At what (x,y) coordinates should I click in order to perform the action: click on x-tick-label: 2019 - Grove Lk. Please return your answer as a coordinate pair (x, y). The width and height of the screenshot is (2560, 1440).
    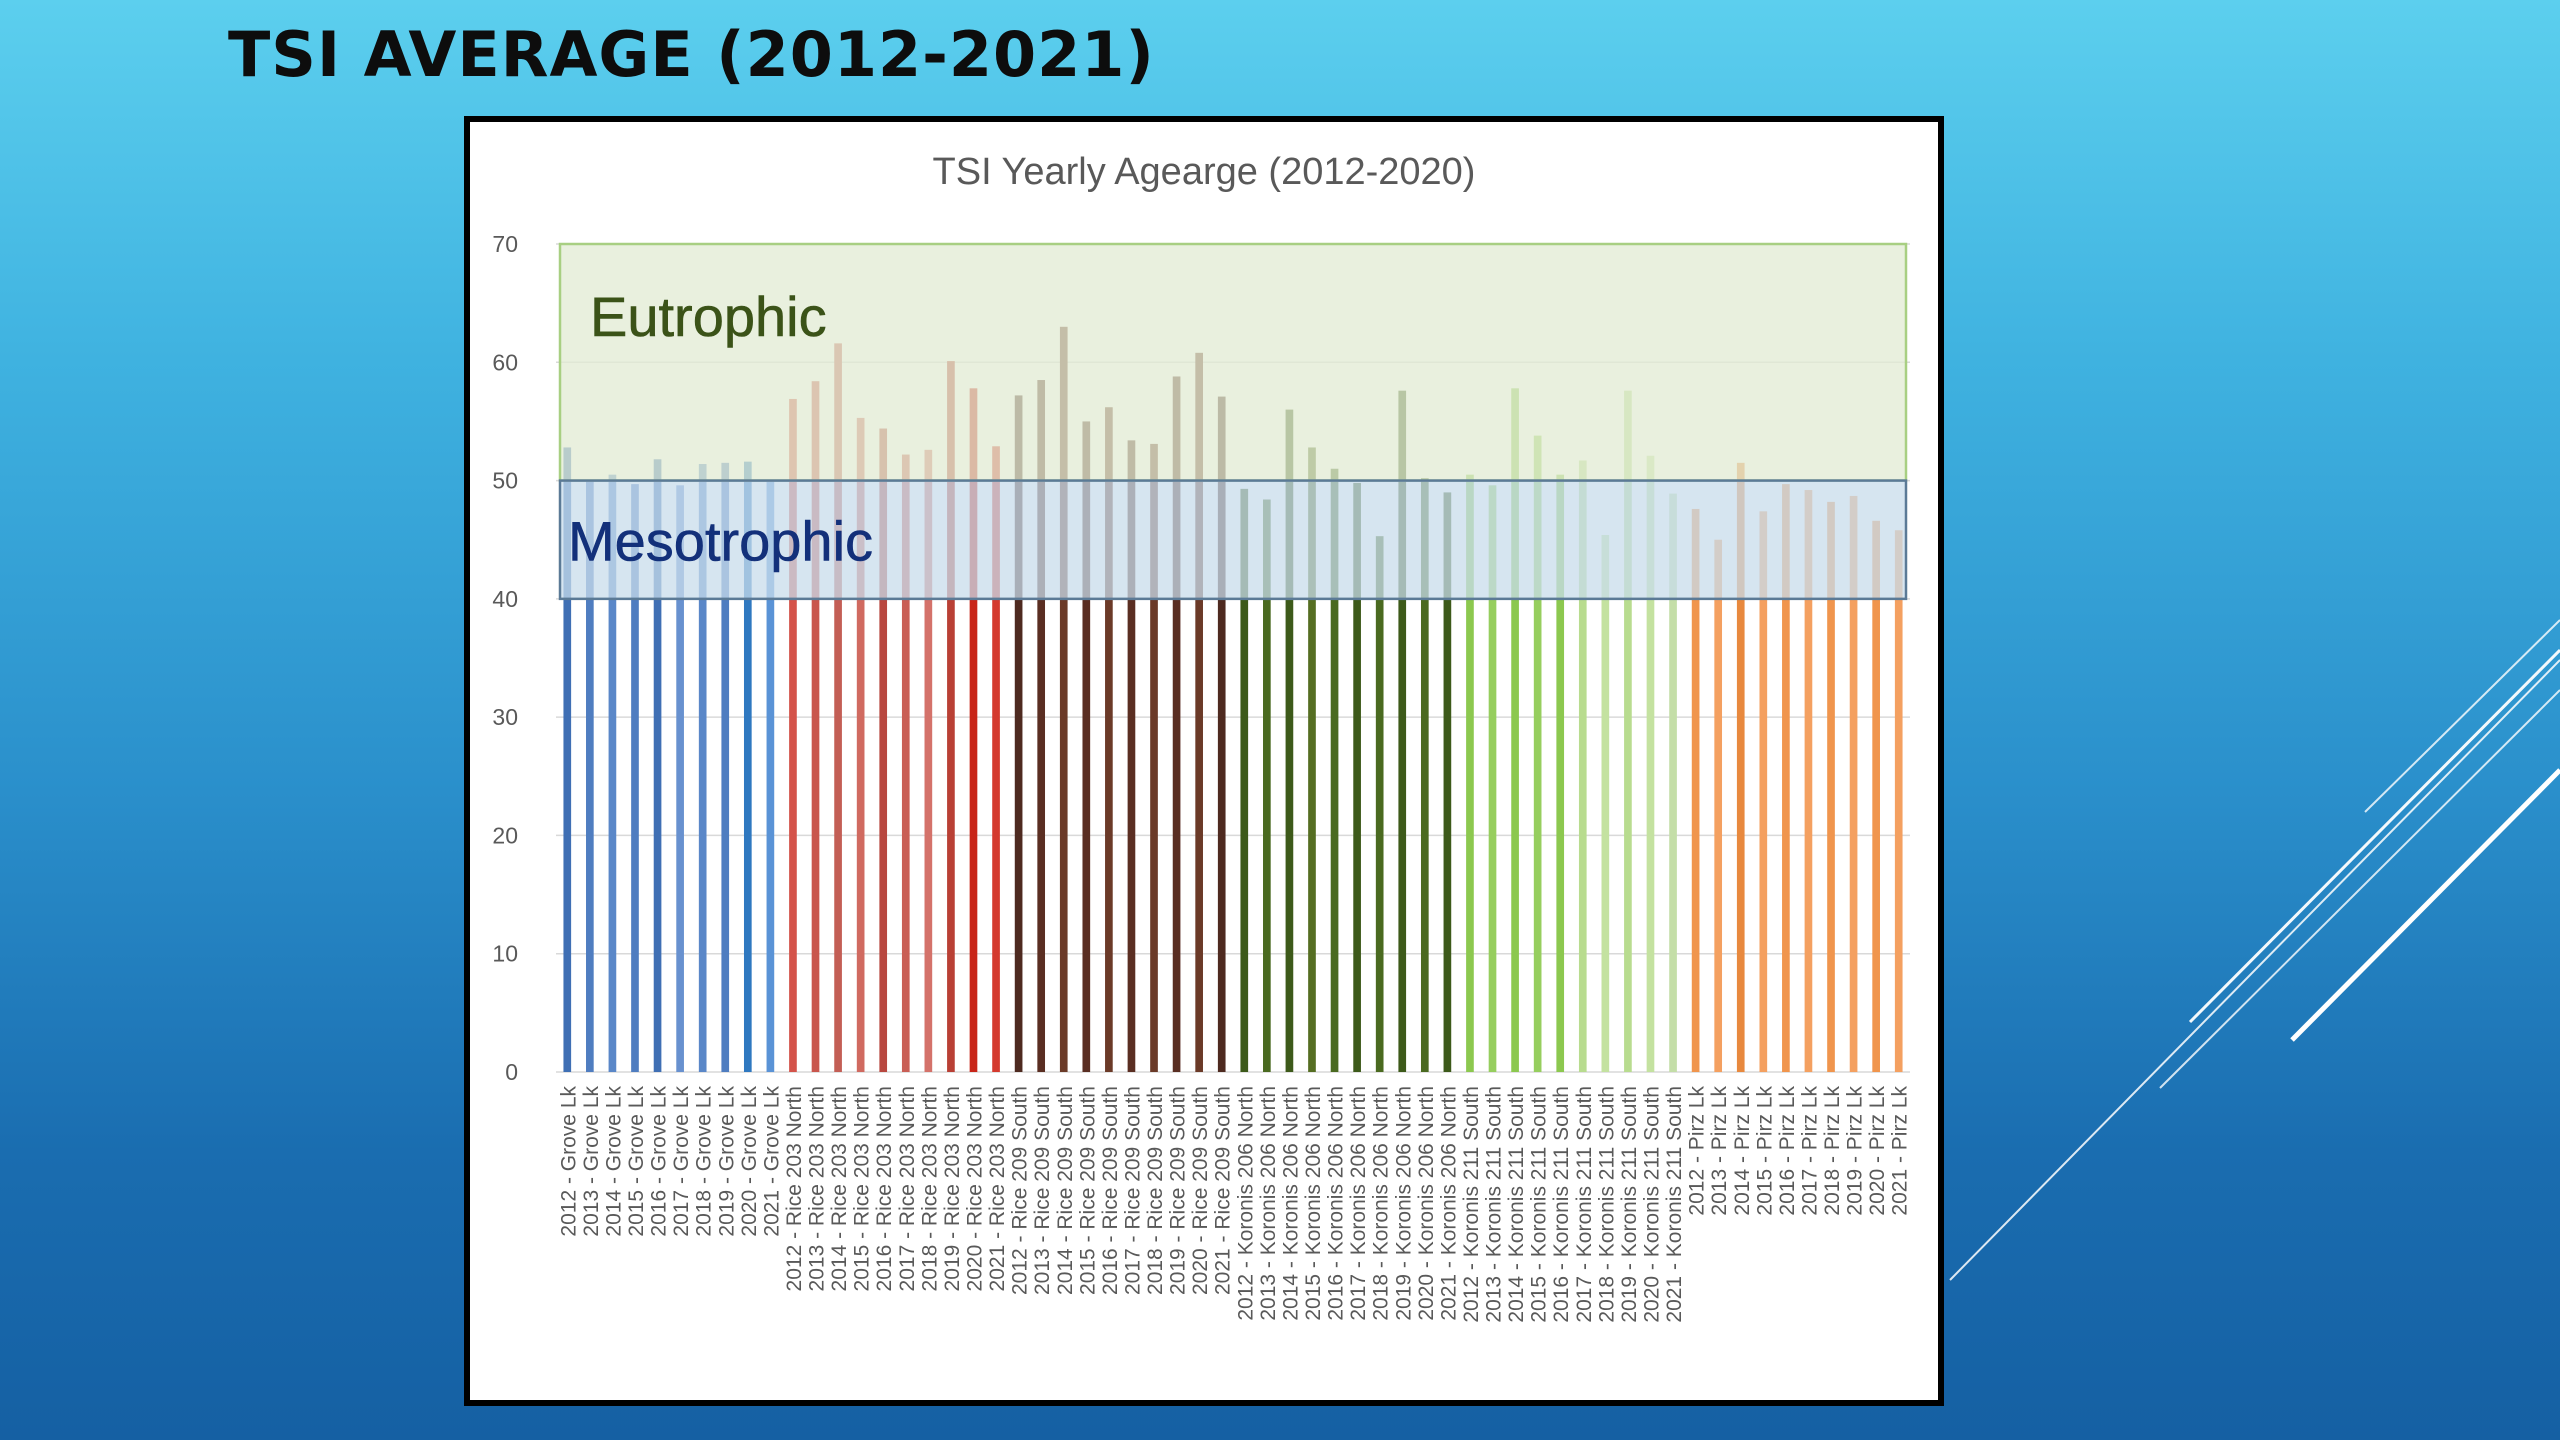
    Looking at the image, I should click on (726, 1161).